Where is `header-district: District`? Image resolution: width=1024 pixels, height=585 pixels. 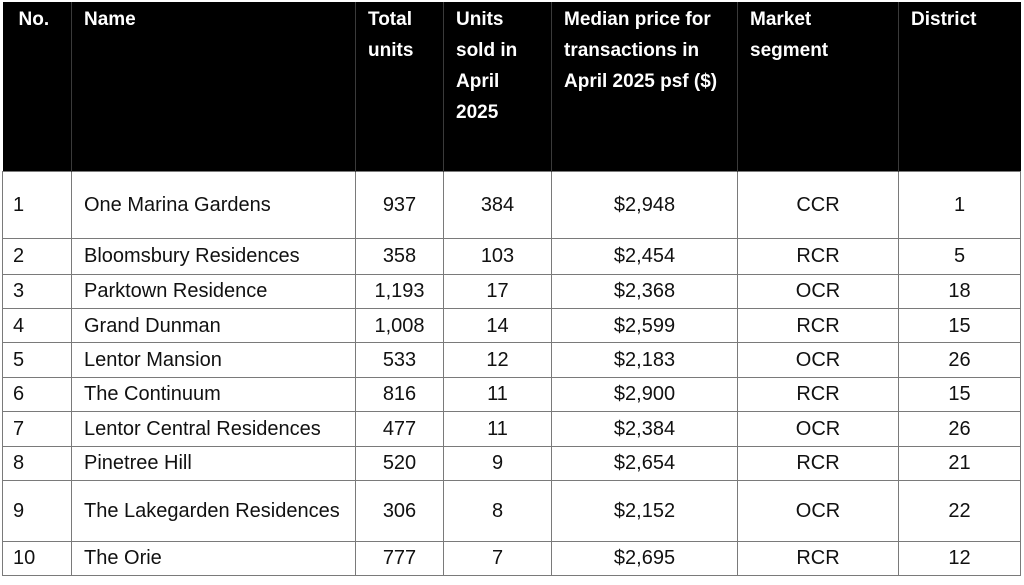
header-district: District is located at coordinates (959, 86).